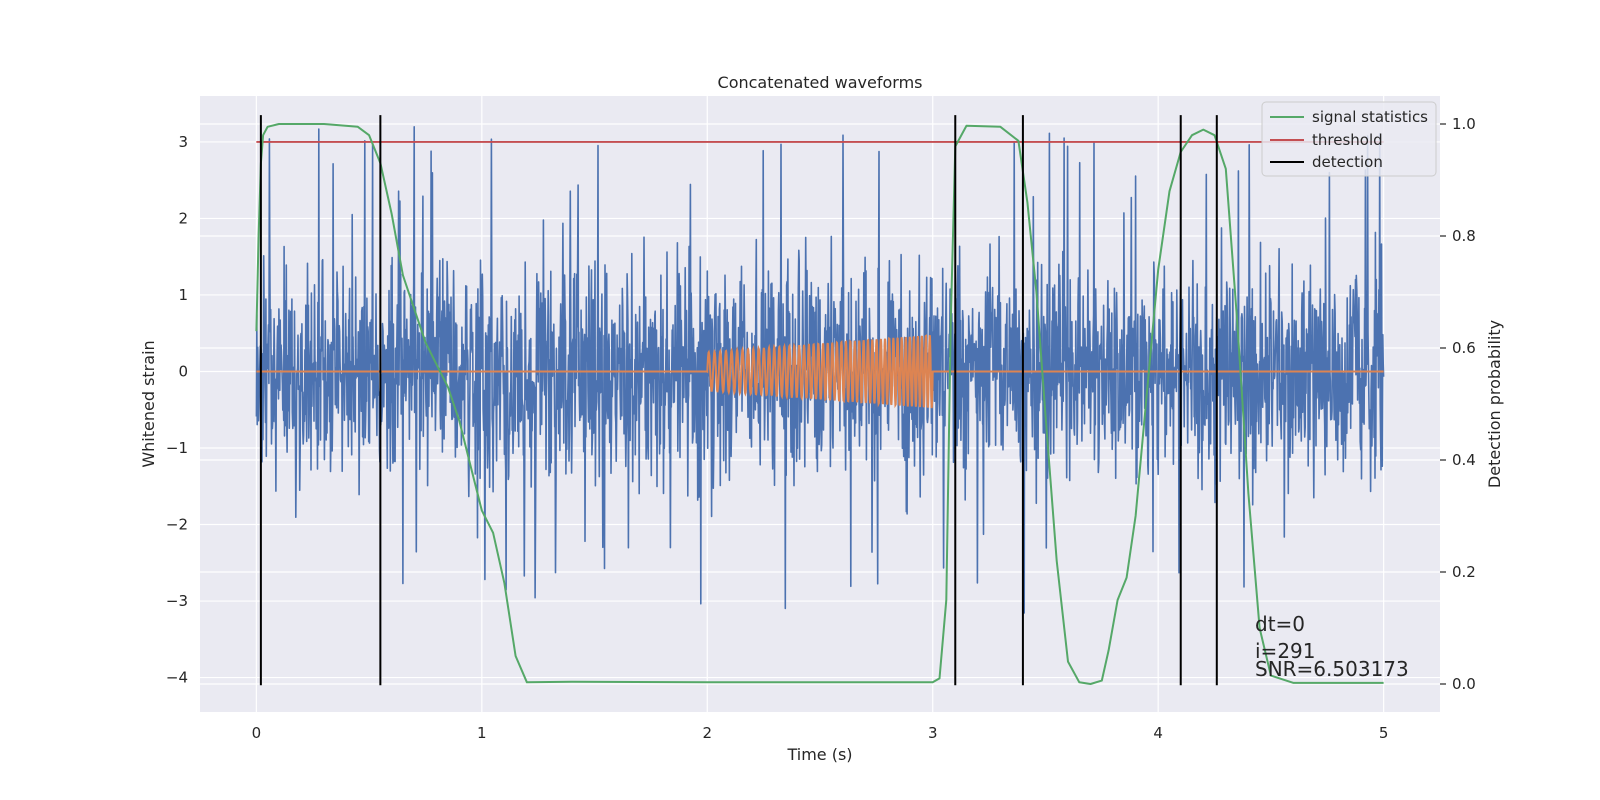 The width and height of the screenshot is (1600, 800). I want to click on template-line, so click(820, 371).